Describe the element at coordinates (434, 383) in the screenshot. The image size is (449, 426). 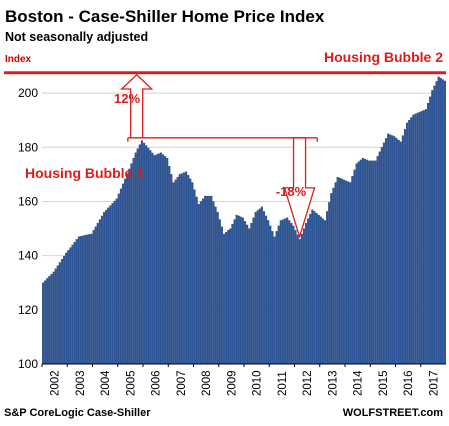
I see `x-tick-label: 2017` at that location.